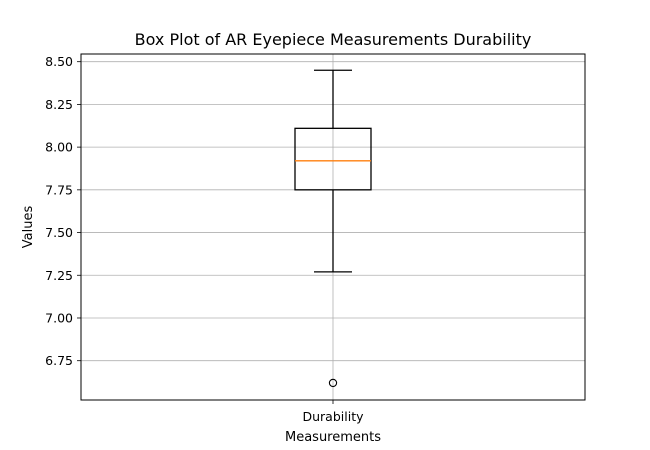  What do you see at coordinates (59, 104) in the screenshot?
I see `y-tick-label: 8.25` at bounding box center [59, 104].